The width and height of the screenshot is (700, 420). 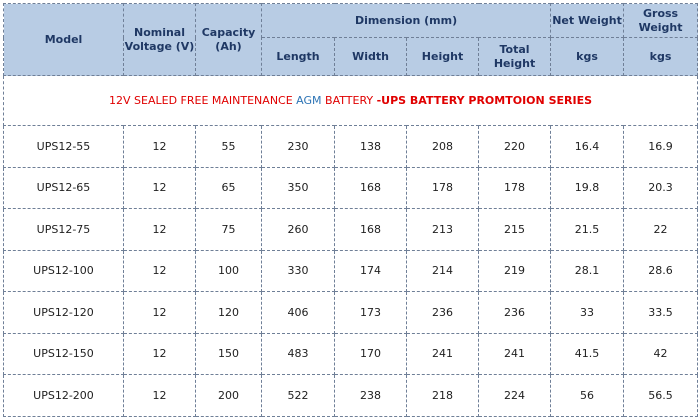 I want to click on cell-net-weight: 21.5, so click(x=587, y=229).